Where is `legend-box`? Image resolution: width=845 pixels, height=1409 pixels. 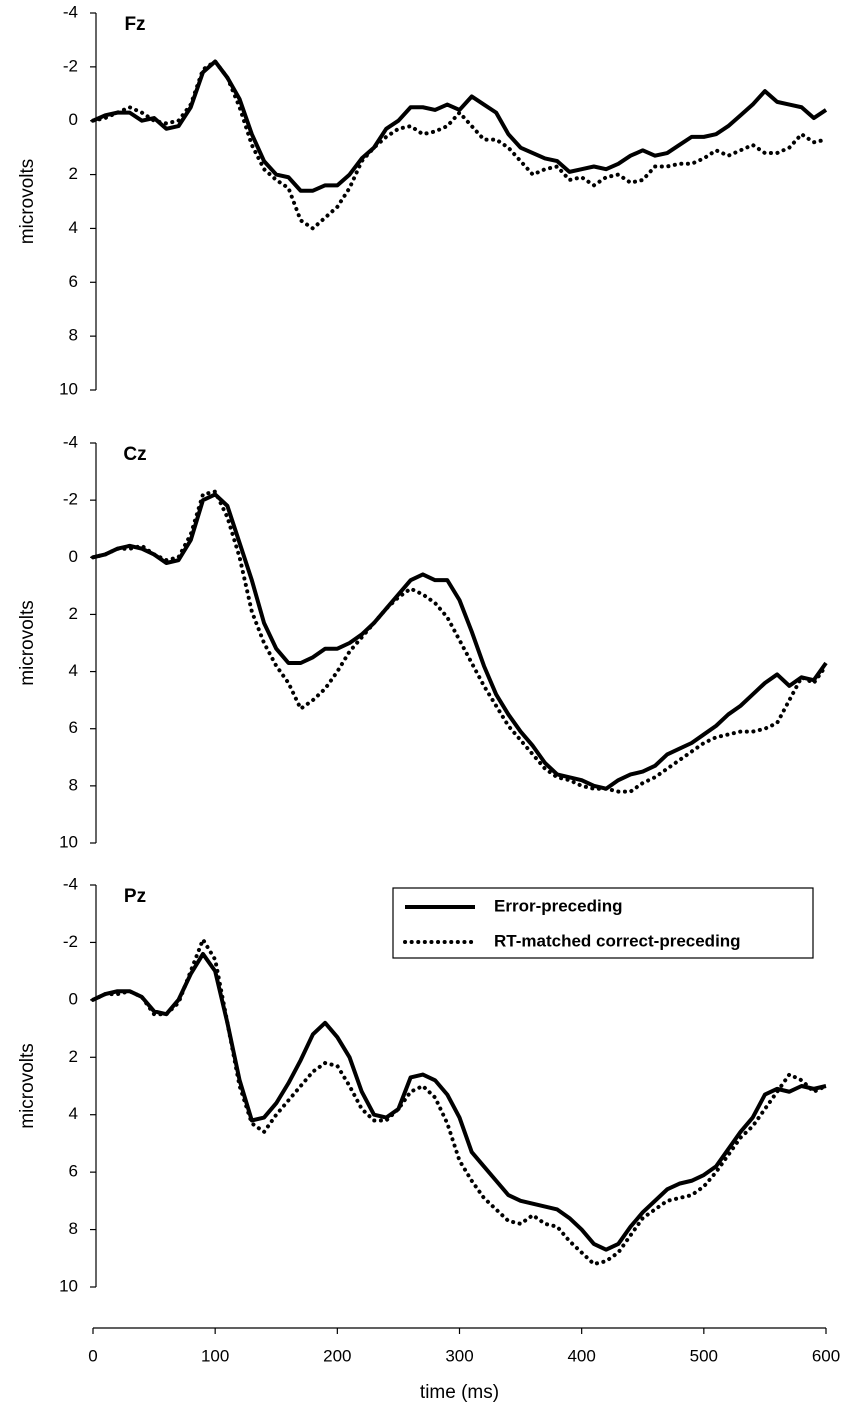 legend-box is located at coordinates (603, 923).